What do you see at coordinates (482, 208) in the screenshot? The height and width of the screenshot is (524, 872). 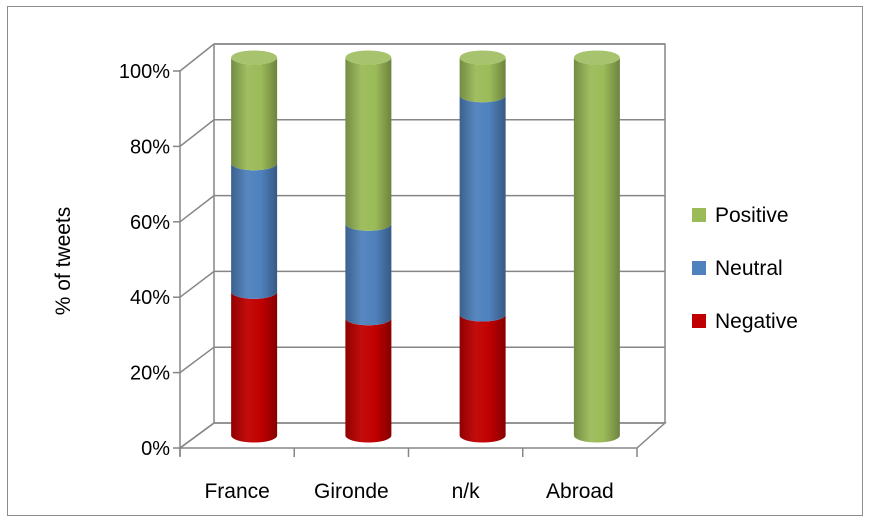 I see `bar-segment-n-k-neutral` at bounding box center [482, 208].